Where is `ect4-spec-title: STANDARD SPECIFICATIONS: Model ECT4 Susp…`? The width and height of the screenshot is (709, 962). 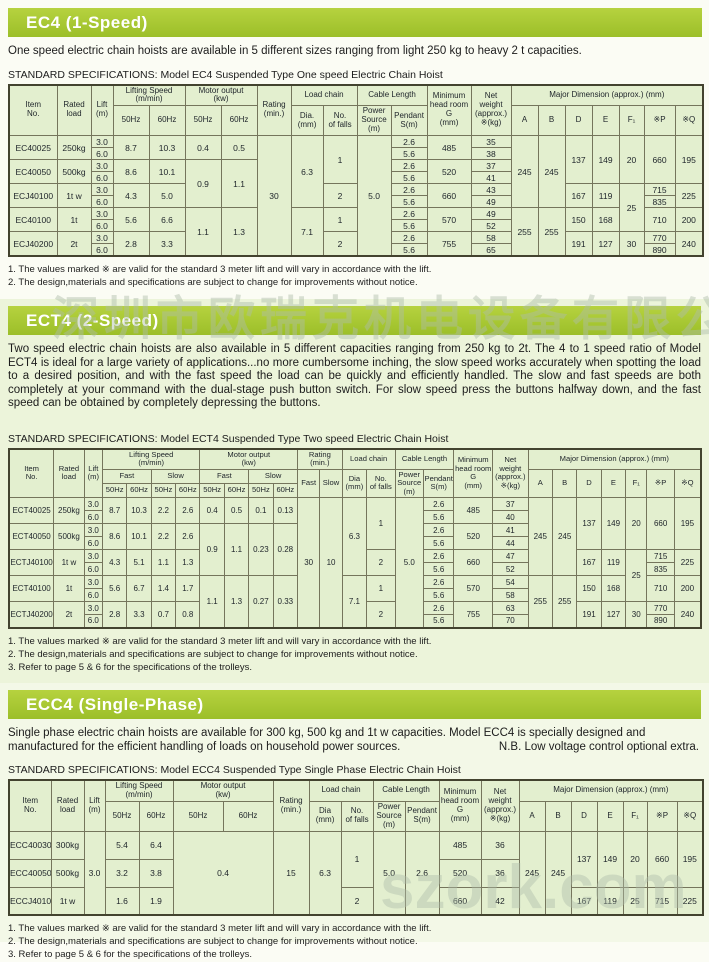 ect4-spec-title: STANDARD SPECIFICATIONS: Model ECT4 Susp… is located at coordinates (228, 438).